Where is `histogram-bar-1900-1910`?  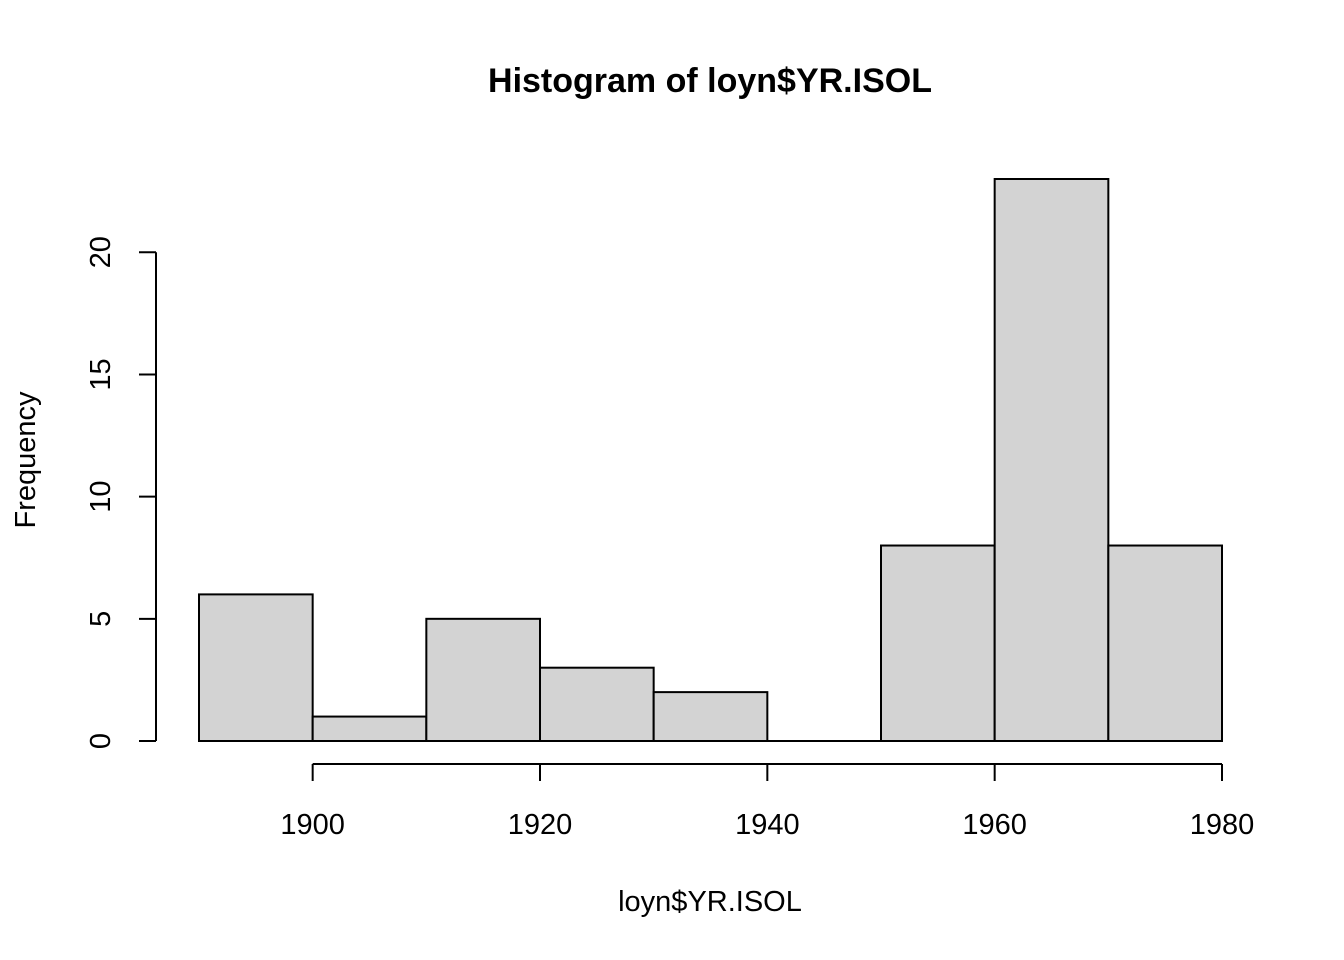
histogram-bar-1900-1910 is located at coordinates (369, 729).